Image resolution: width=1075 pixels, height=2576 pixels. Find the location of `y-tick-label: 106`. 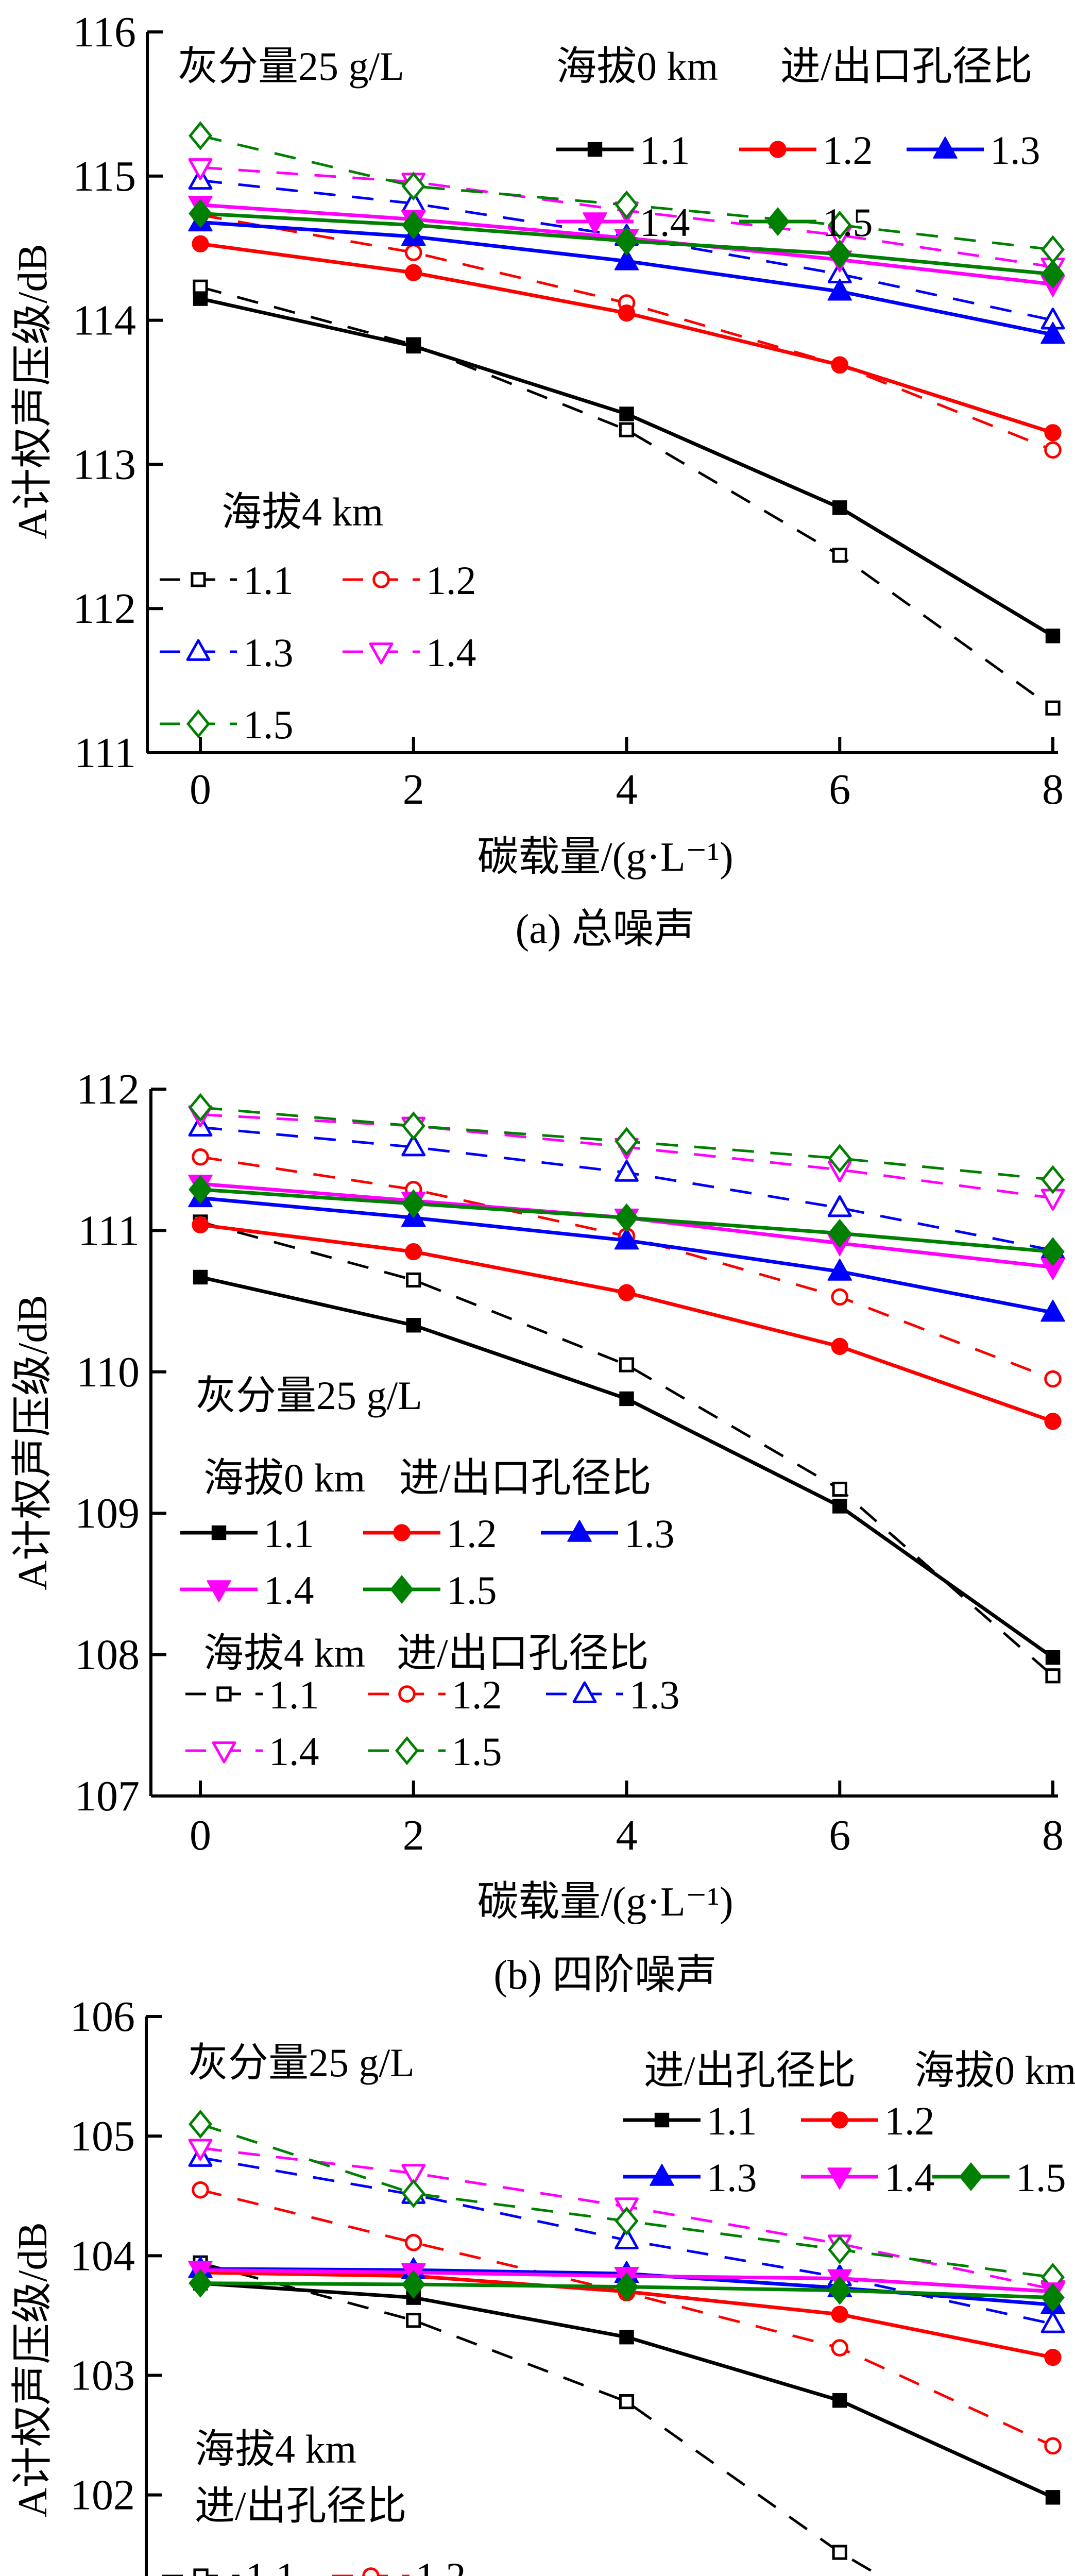

y-tick-label: 106 is located at coordinates (103, 2017).